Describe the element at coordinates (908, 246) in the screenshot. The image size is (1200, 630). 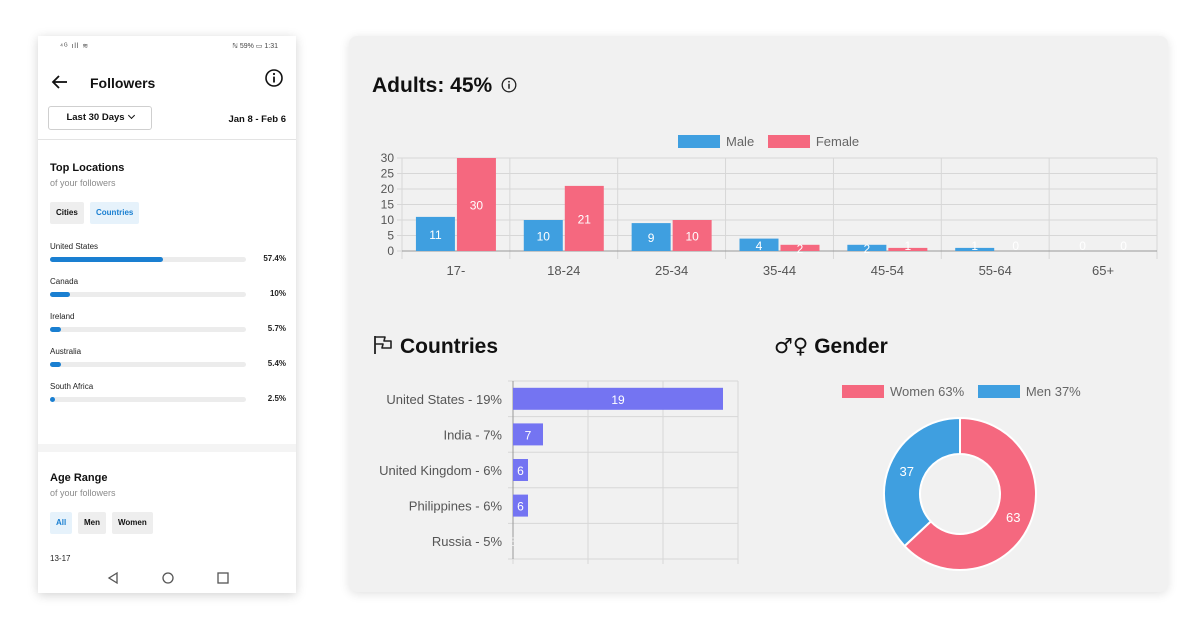
I see `bar-value-label: 1` at that location.